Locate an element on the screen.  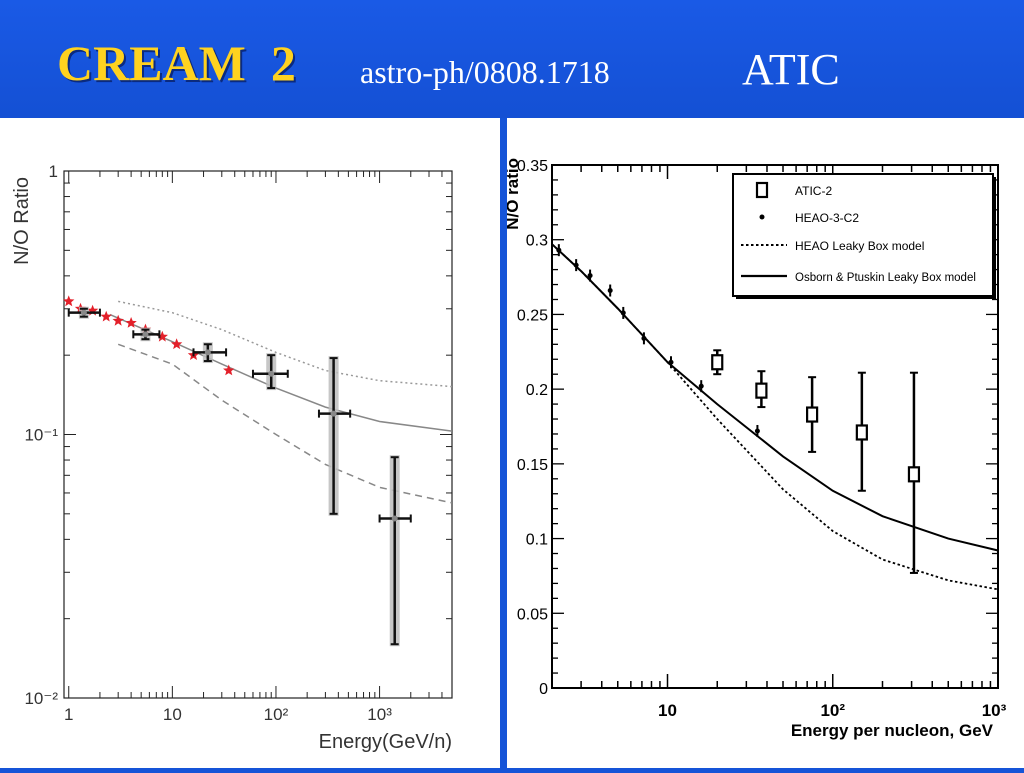
y-axis-label: N/O Ratio is located at coordinates (22, 221).